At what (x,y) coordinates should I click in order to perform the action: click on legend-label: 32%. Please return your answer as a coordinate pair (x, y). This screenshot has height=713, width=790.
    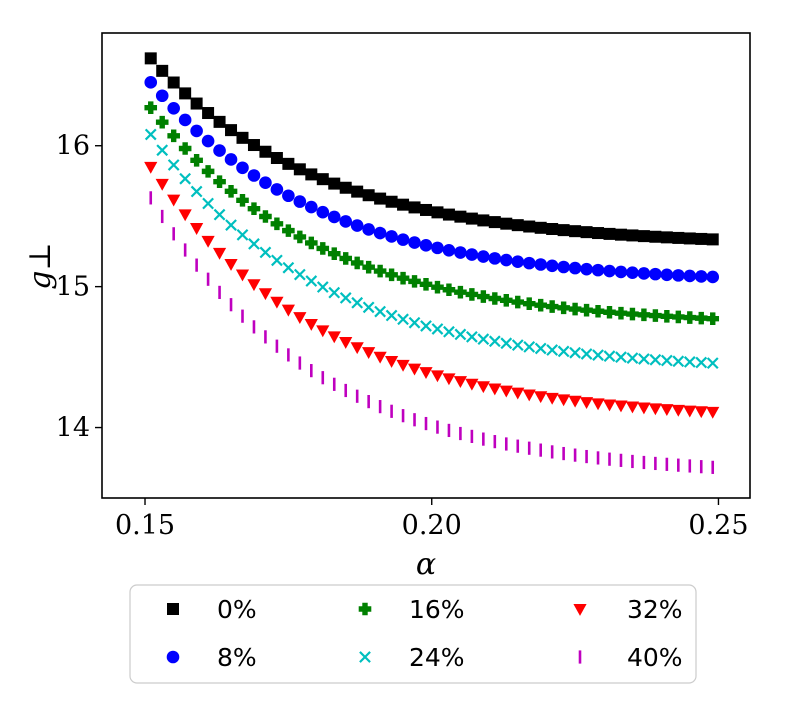
    Looking at the image, I should click on (655, 609).